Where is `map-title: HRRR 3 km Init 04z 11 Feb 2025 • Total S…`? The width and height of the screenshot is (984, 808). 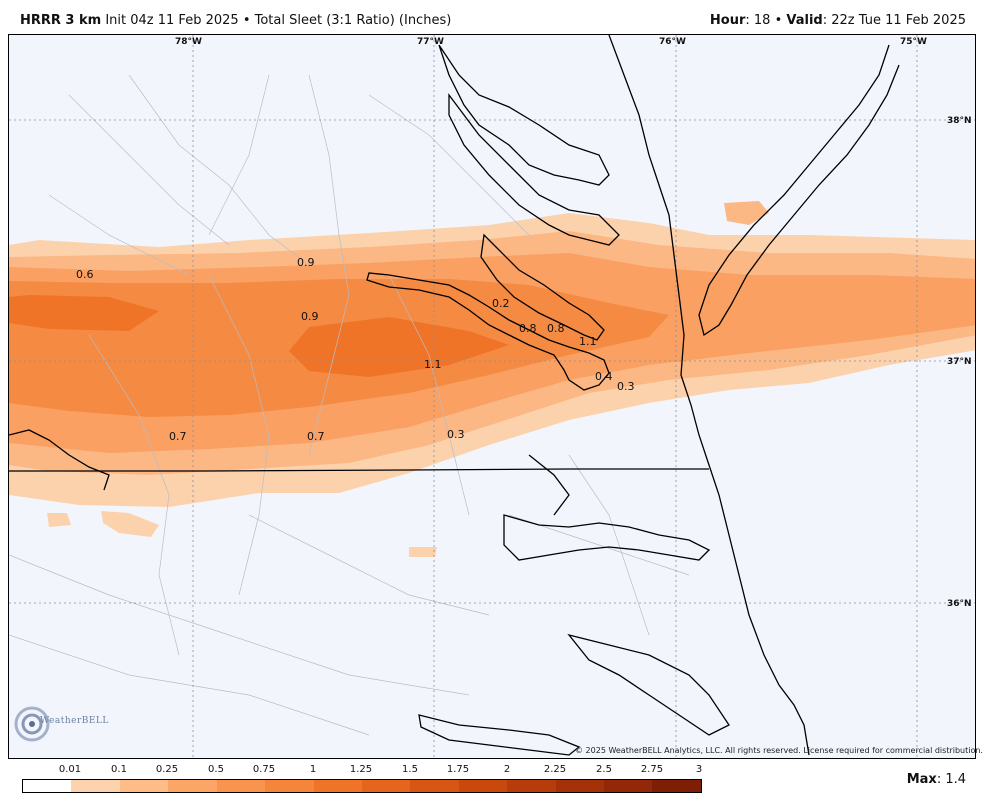
map-title: HRRR 3 km Init 04z 11 Feb 2025 • Total S… is located at coordinates (235, 20).